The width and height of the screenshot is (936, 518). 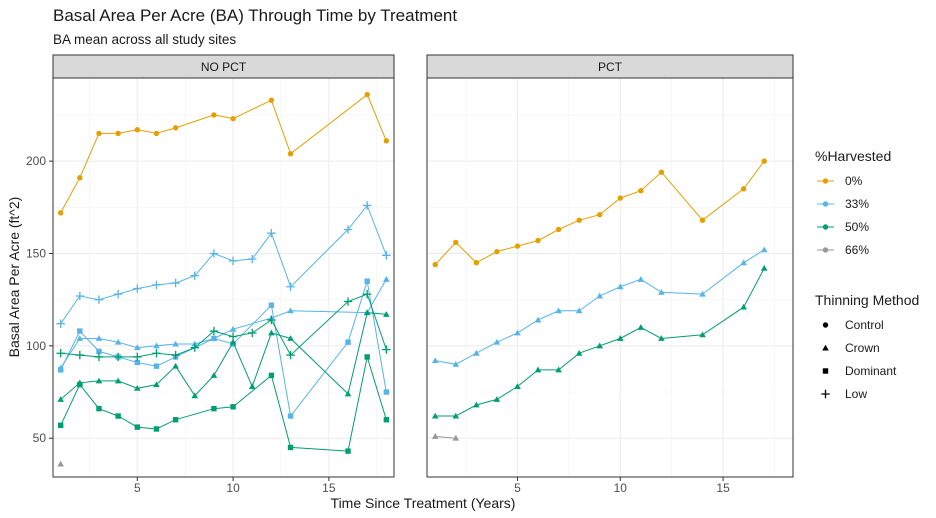 What do you see at coordinates (423, 503) in the screenshot?
I see `x-axis-title: Time Since Treatment (Years)` at bounding box center [423, 503].